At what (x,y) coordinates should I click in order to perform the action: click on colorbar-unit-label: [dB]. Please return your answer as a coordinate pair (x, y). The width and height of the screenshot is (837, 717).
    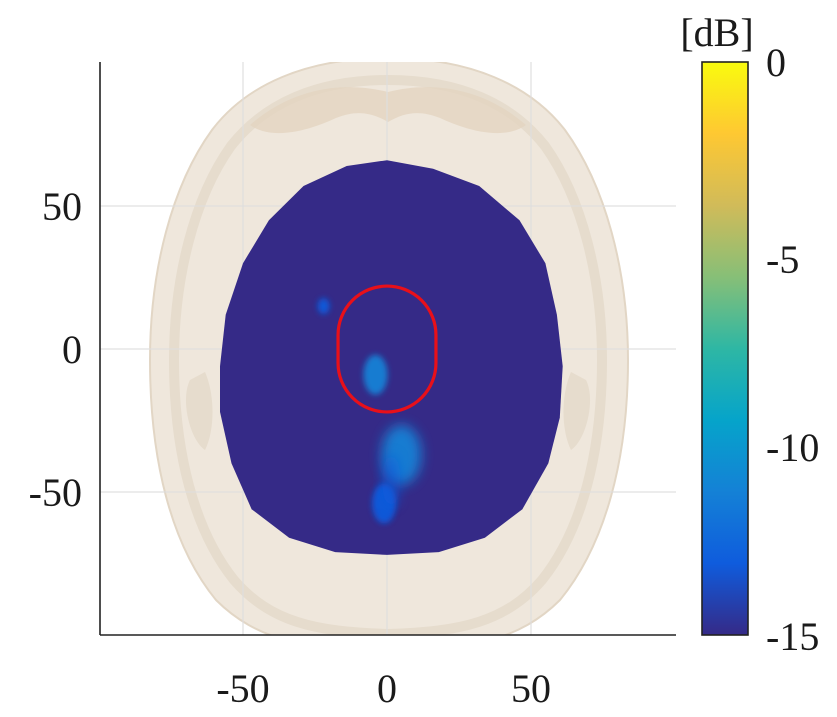
    Looking at the image, I should click on (716, 32).